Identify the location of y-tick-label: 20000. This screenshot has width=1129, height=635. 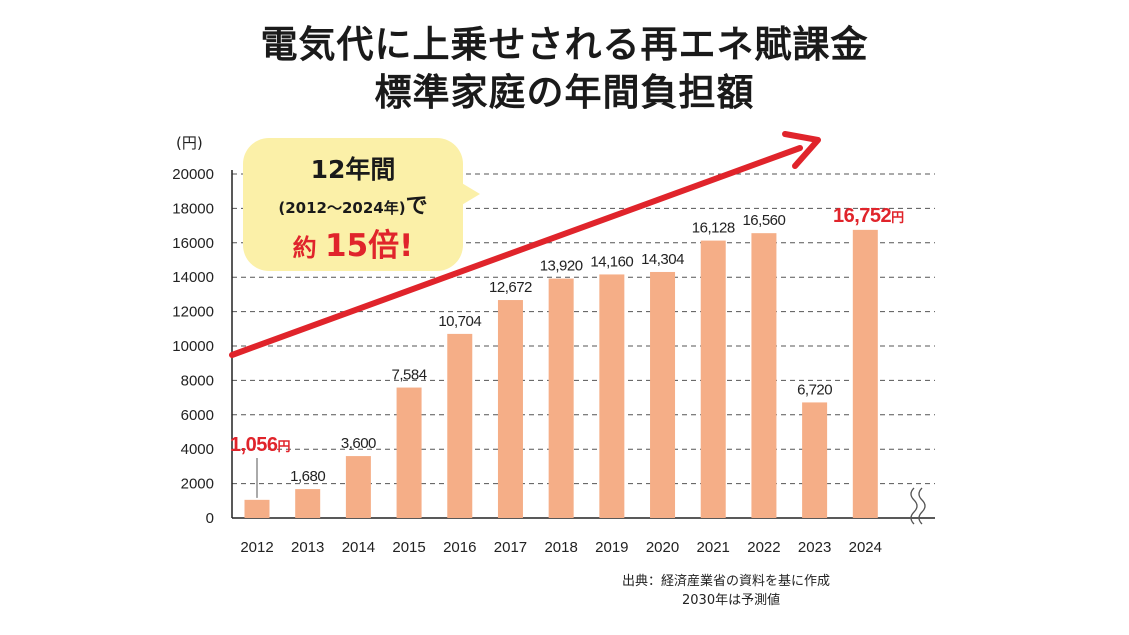
(193, 174).